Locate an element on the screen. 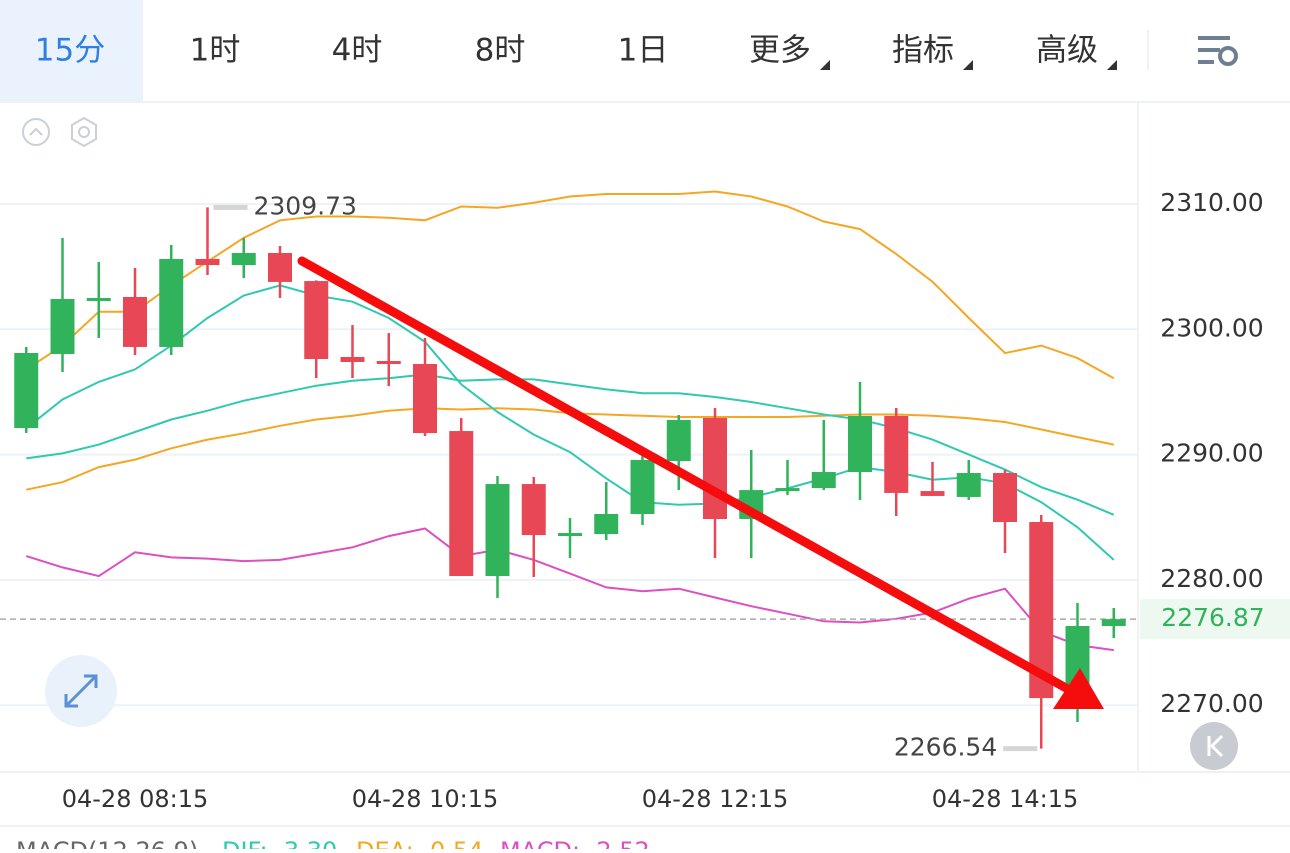 The height and width of the screenshot is (853, 1290). x-tick-label: 04-28 14:15 is located at coordinates (1005, 799).